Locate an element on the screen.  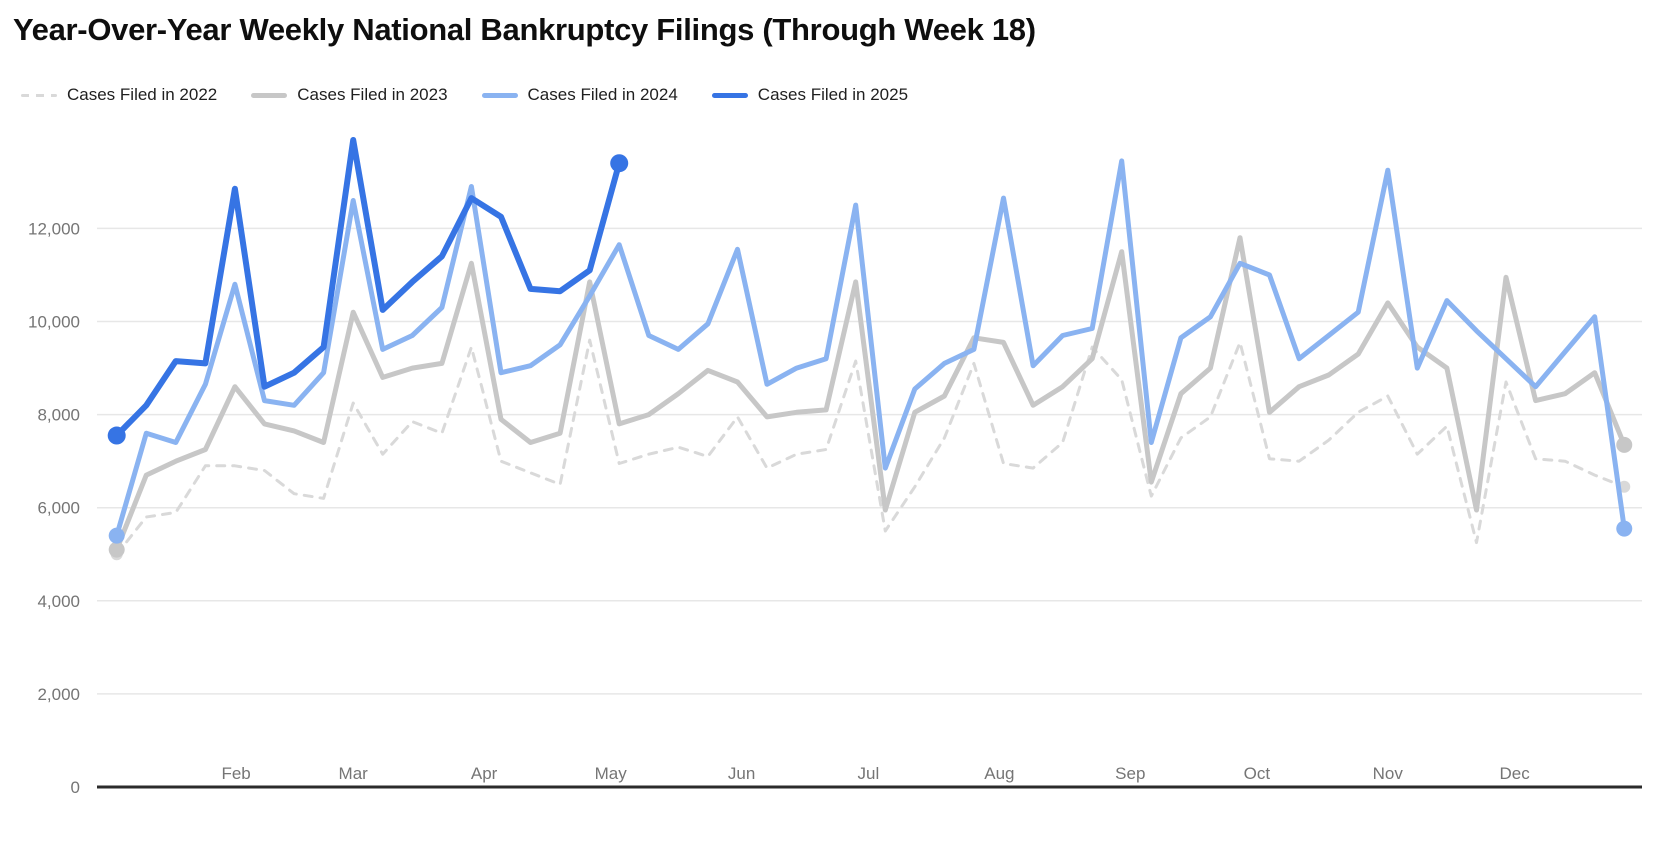
legend-label-2024: Cases Filed in 2024 is located at coordinates (602, 94).